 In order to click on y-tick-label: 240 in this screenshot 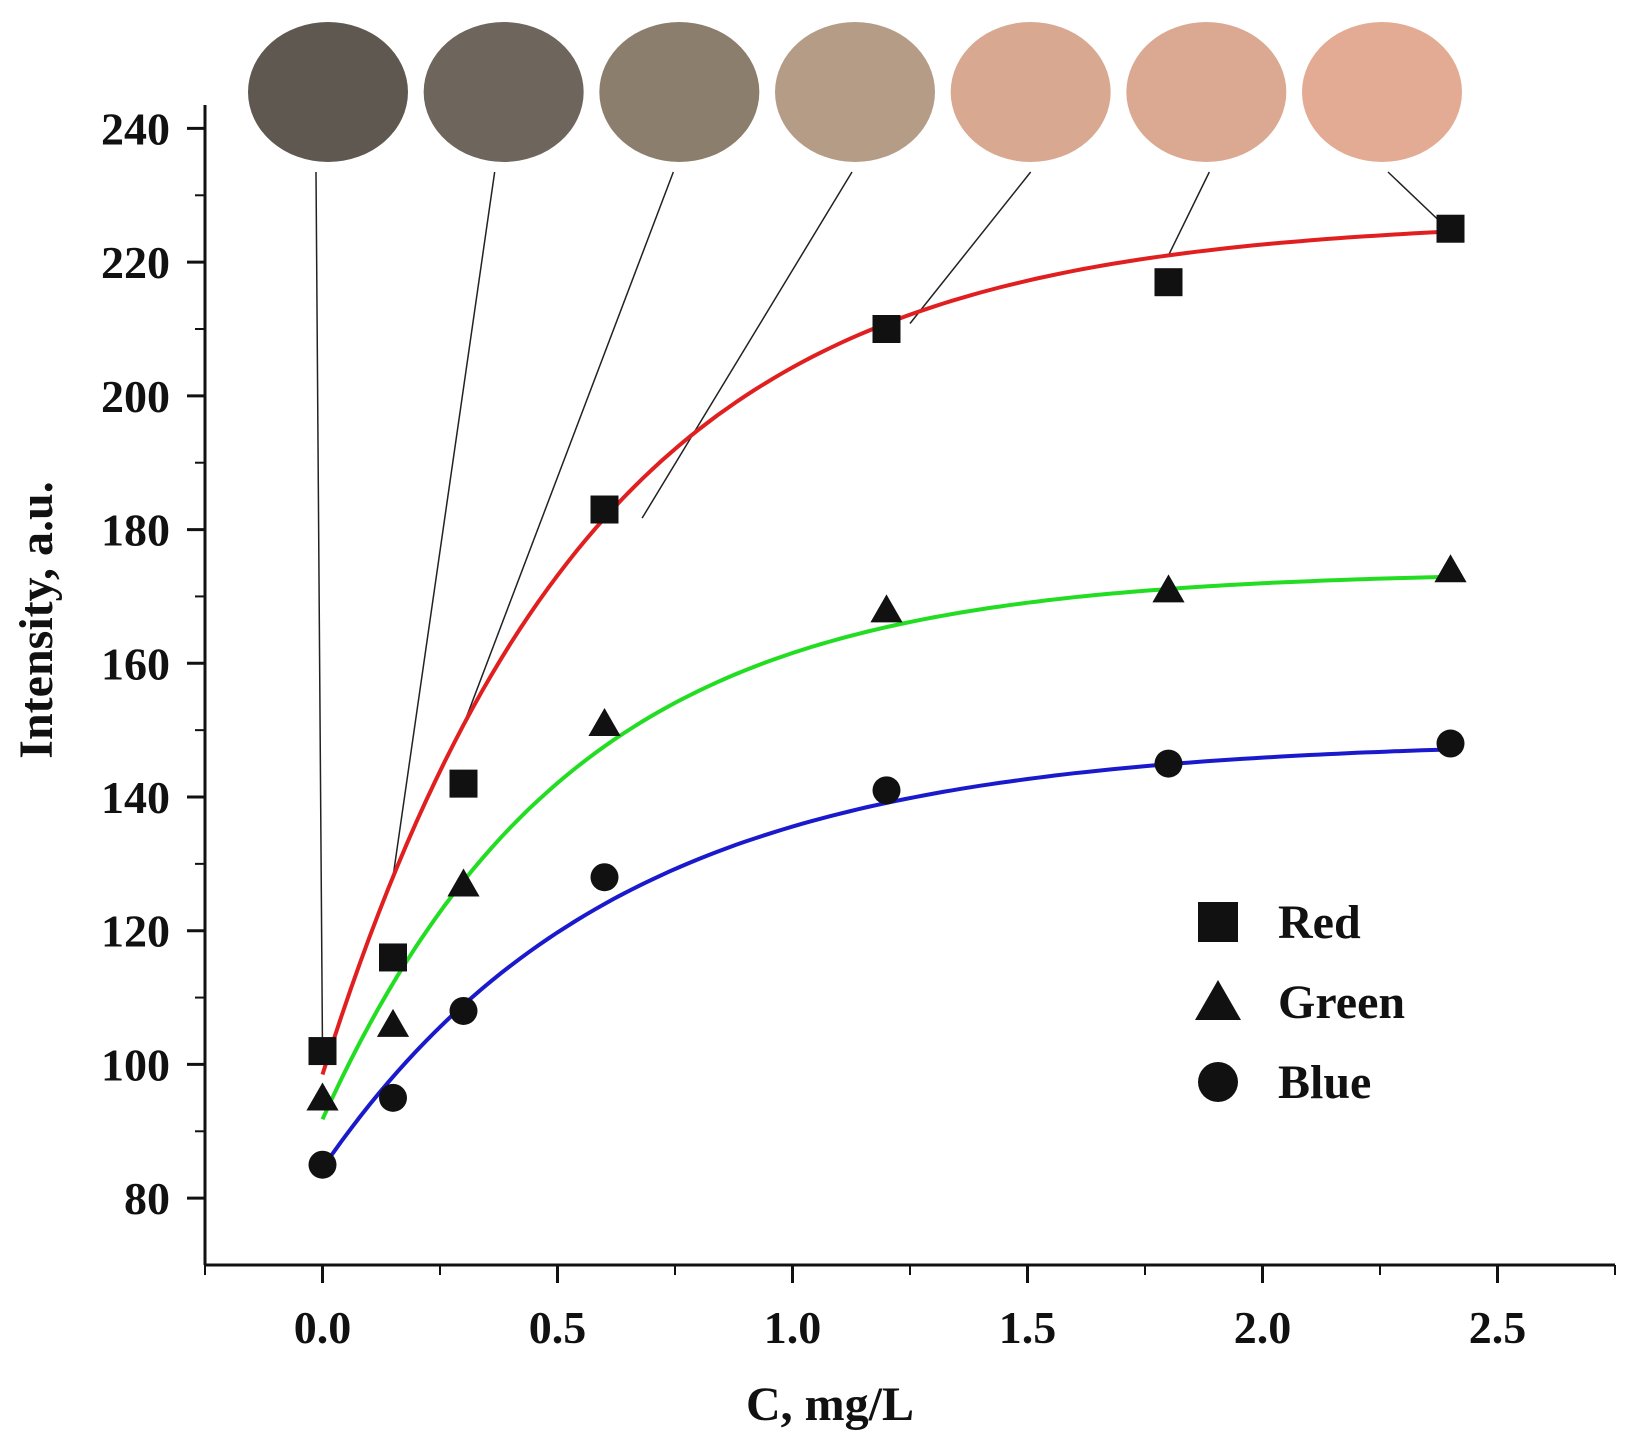, I will do `click(135, 128)`.